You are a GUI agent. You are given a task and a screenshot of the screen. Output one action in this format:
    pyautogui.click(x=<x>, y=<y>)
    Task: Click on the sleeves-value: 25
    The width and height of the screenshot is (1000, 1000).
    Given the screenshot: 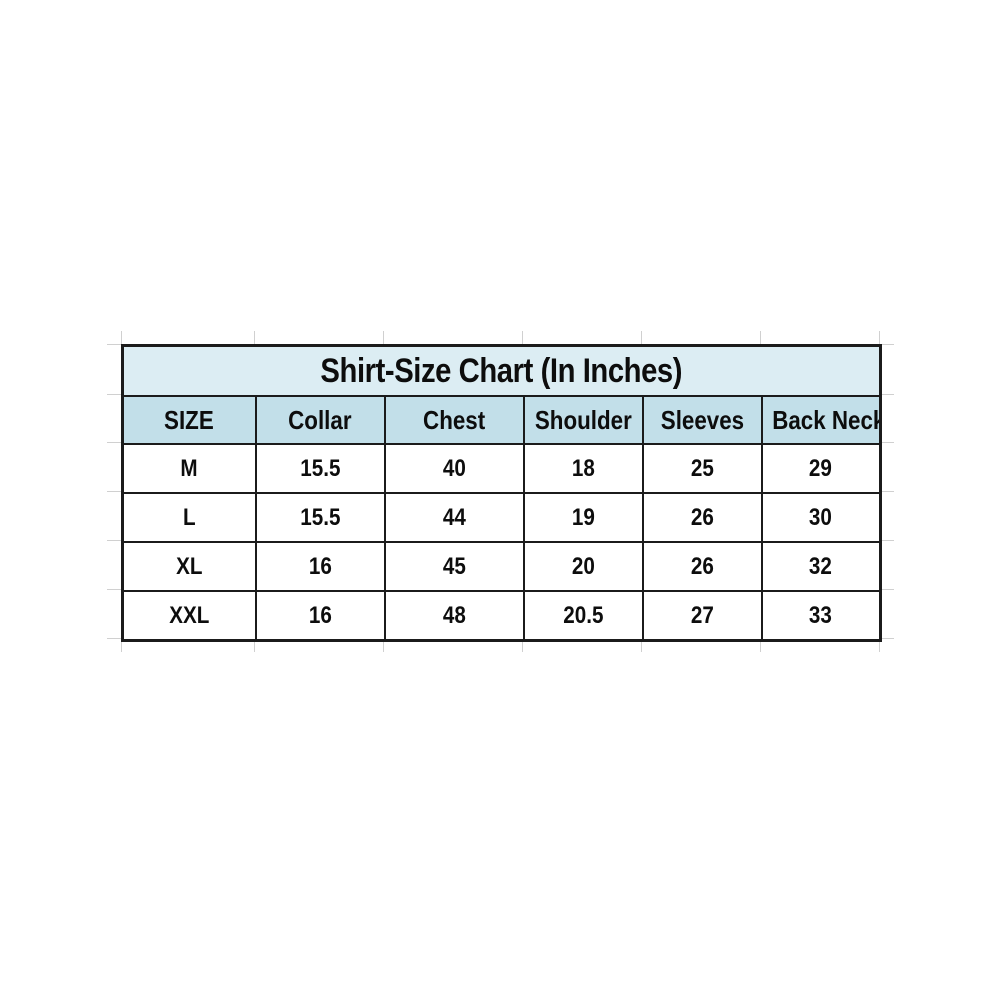 What is the action you would take?
    pyautogui.click(x=702, y=468)
    